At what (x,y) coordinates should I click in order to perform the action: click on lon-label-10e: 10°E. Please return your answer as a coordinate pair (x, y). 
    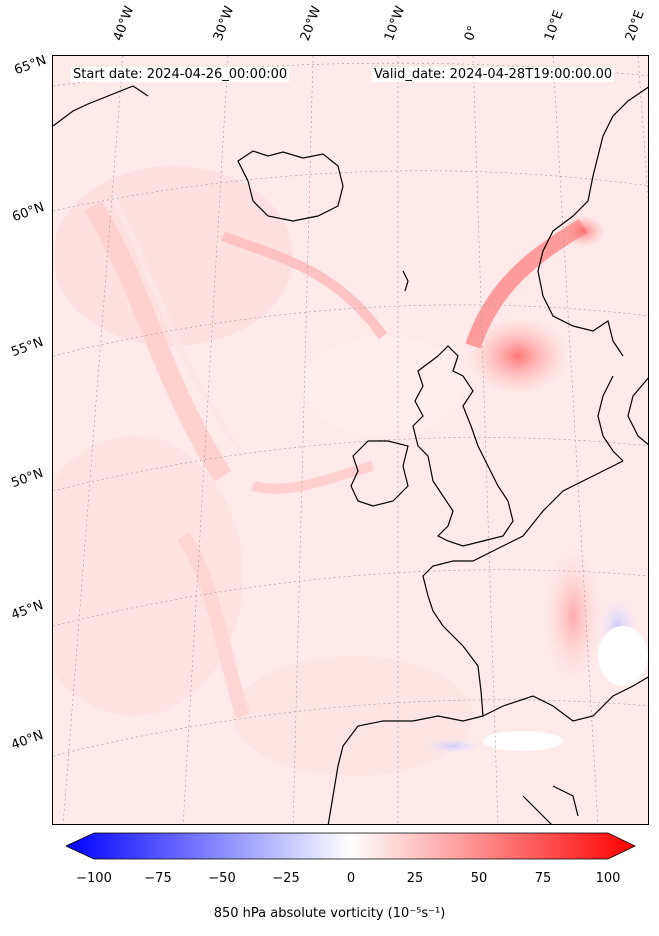
    Looking at the image, I should click on (554, 26).